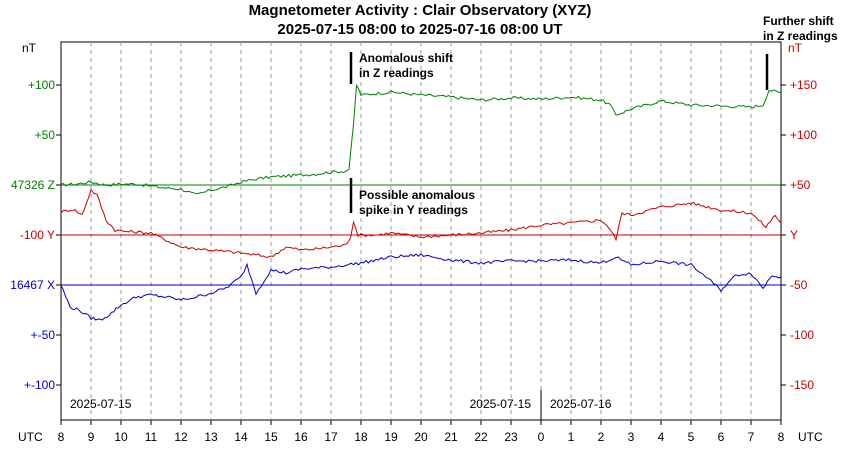 Image resolution: width=865 pixels, height=450 pixels. Describe the element at coordinates (691, 437) in the screenshot. I see `x-tick-label: 5` at that location.